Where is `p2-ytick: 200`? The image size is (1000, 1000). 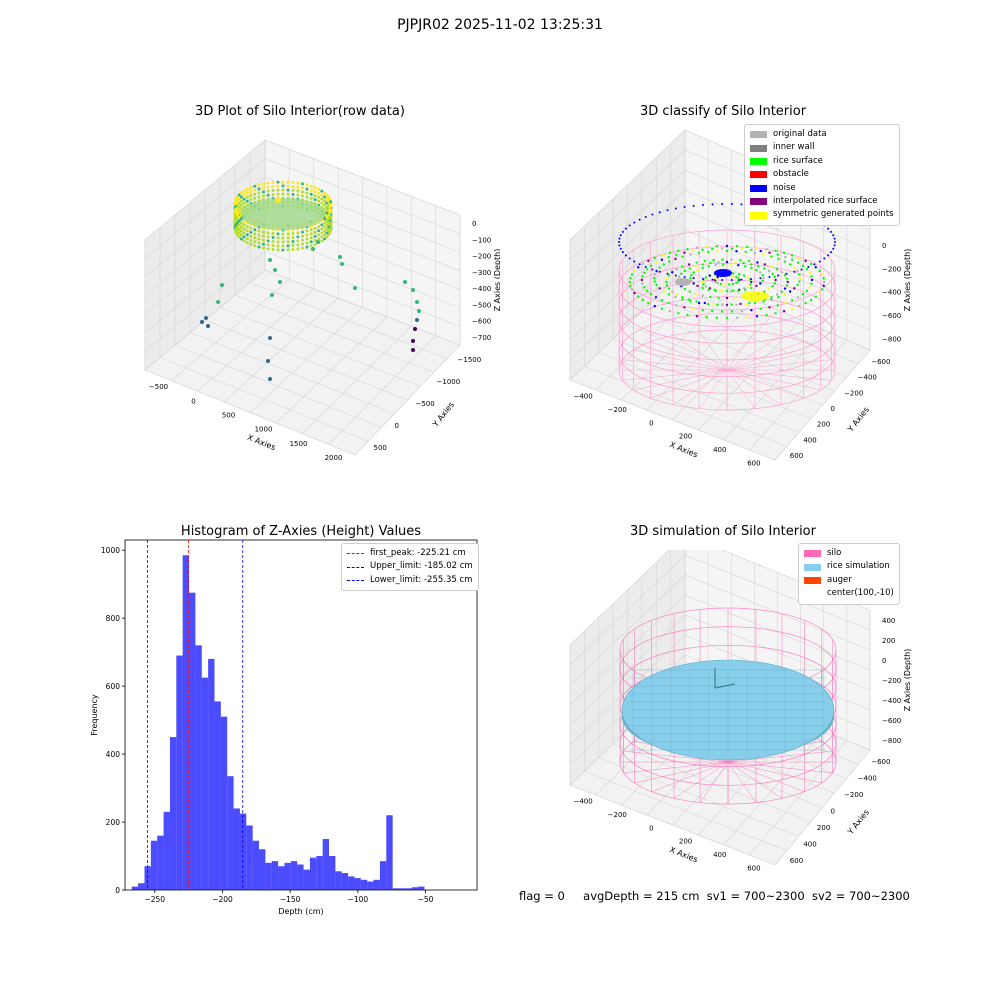 p2-ytick: 200 is located at coordinates (823, 425).